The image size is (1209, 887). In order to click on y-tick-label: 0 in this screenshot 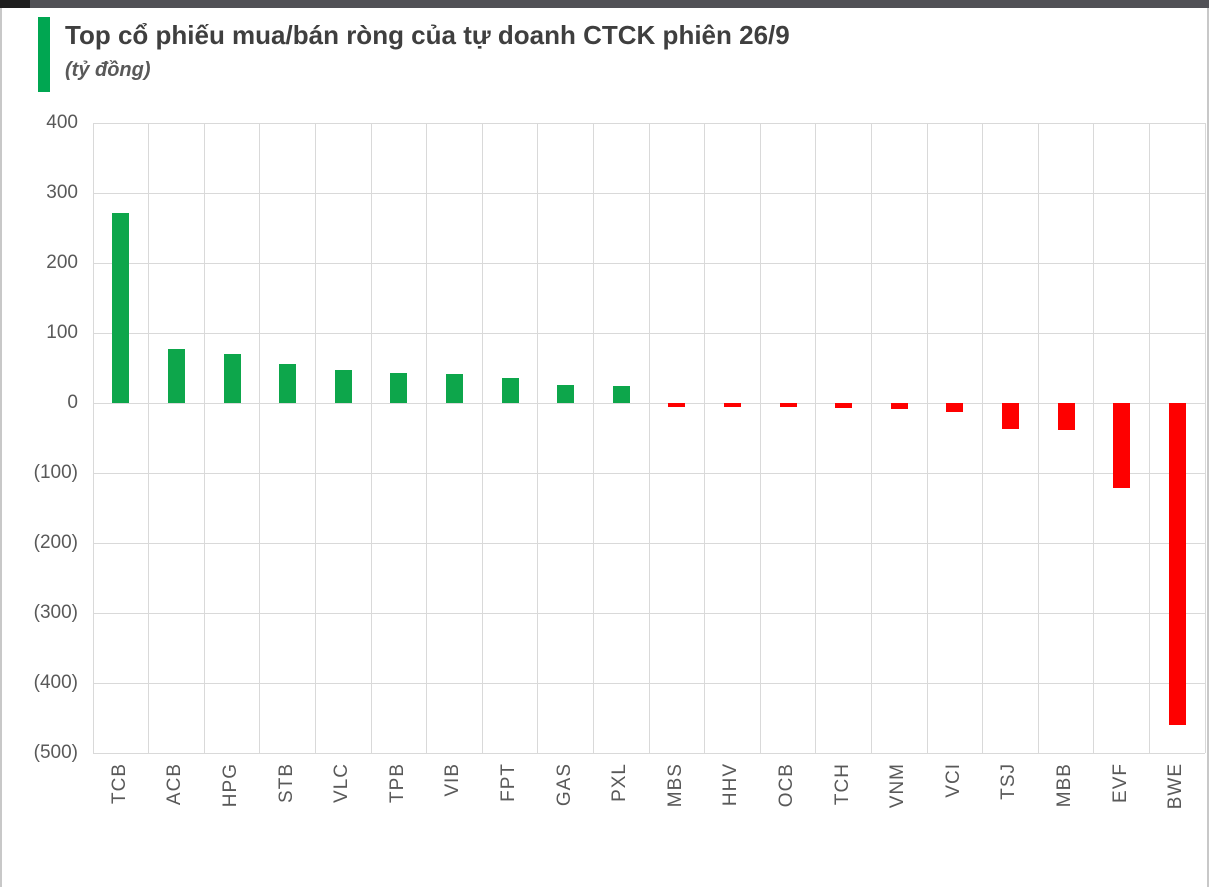, I will do `click(72, 402)`.